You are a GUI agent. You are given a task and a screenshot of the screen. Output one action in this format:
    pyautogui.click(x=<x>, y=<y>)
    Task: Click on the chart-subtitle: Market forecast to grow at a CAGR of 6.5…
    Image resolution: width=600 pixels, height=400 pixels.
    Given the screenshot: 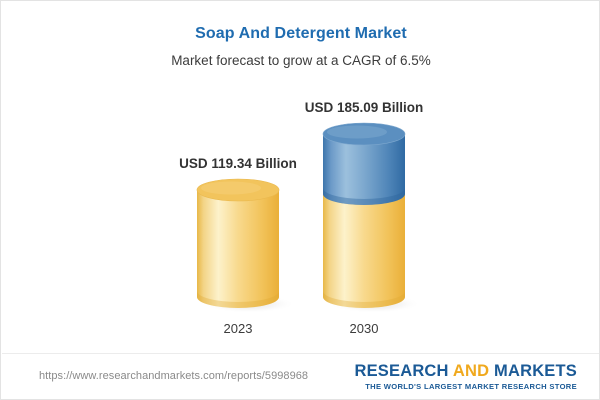 What is the action you would take?
    pyautogui.click(x=301, y=60)
    